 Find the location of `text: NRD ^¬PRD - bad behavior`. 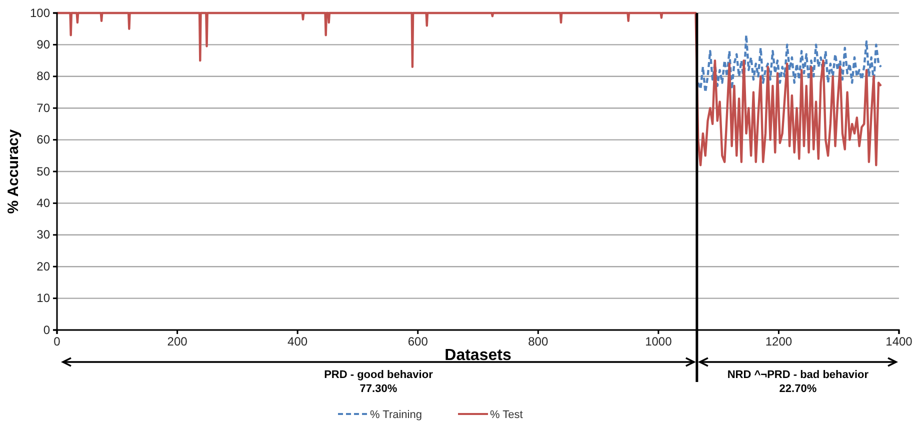

text: NRD ^¬PRD - bad behavior is located at coordinates (798, 375).